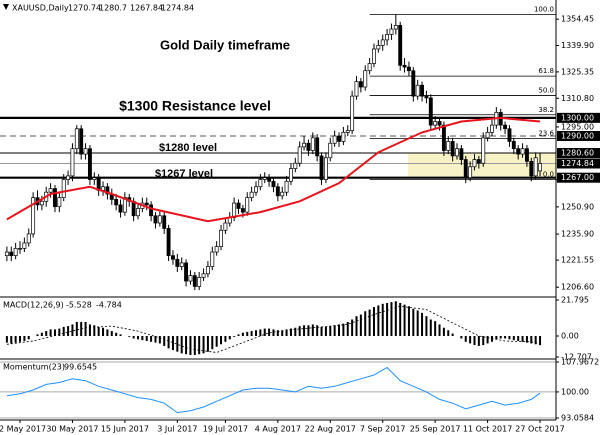 This screenshot has width=600, height=435. I want to click on x-tick-label: 27 Oct 2017, so click(539, 429).